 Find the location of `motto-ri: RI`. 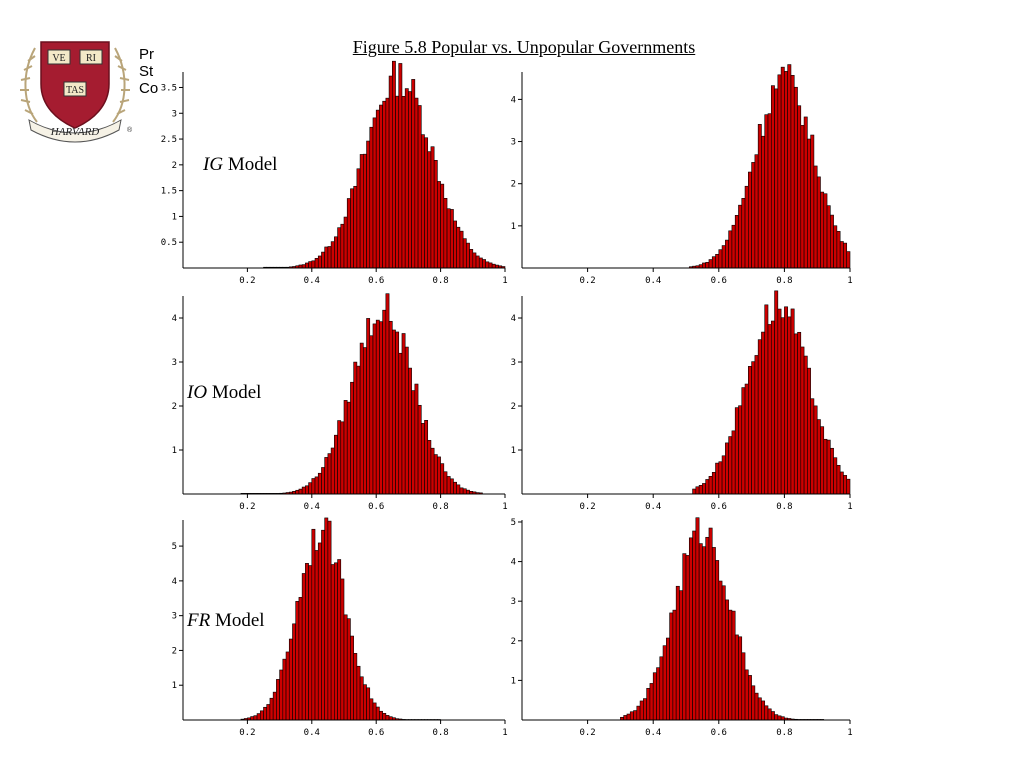

motto-ri: RI is located at coordinates (91, 58).